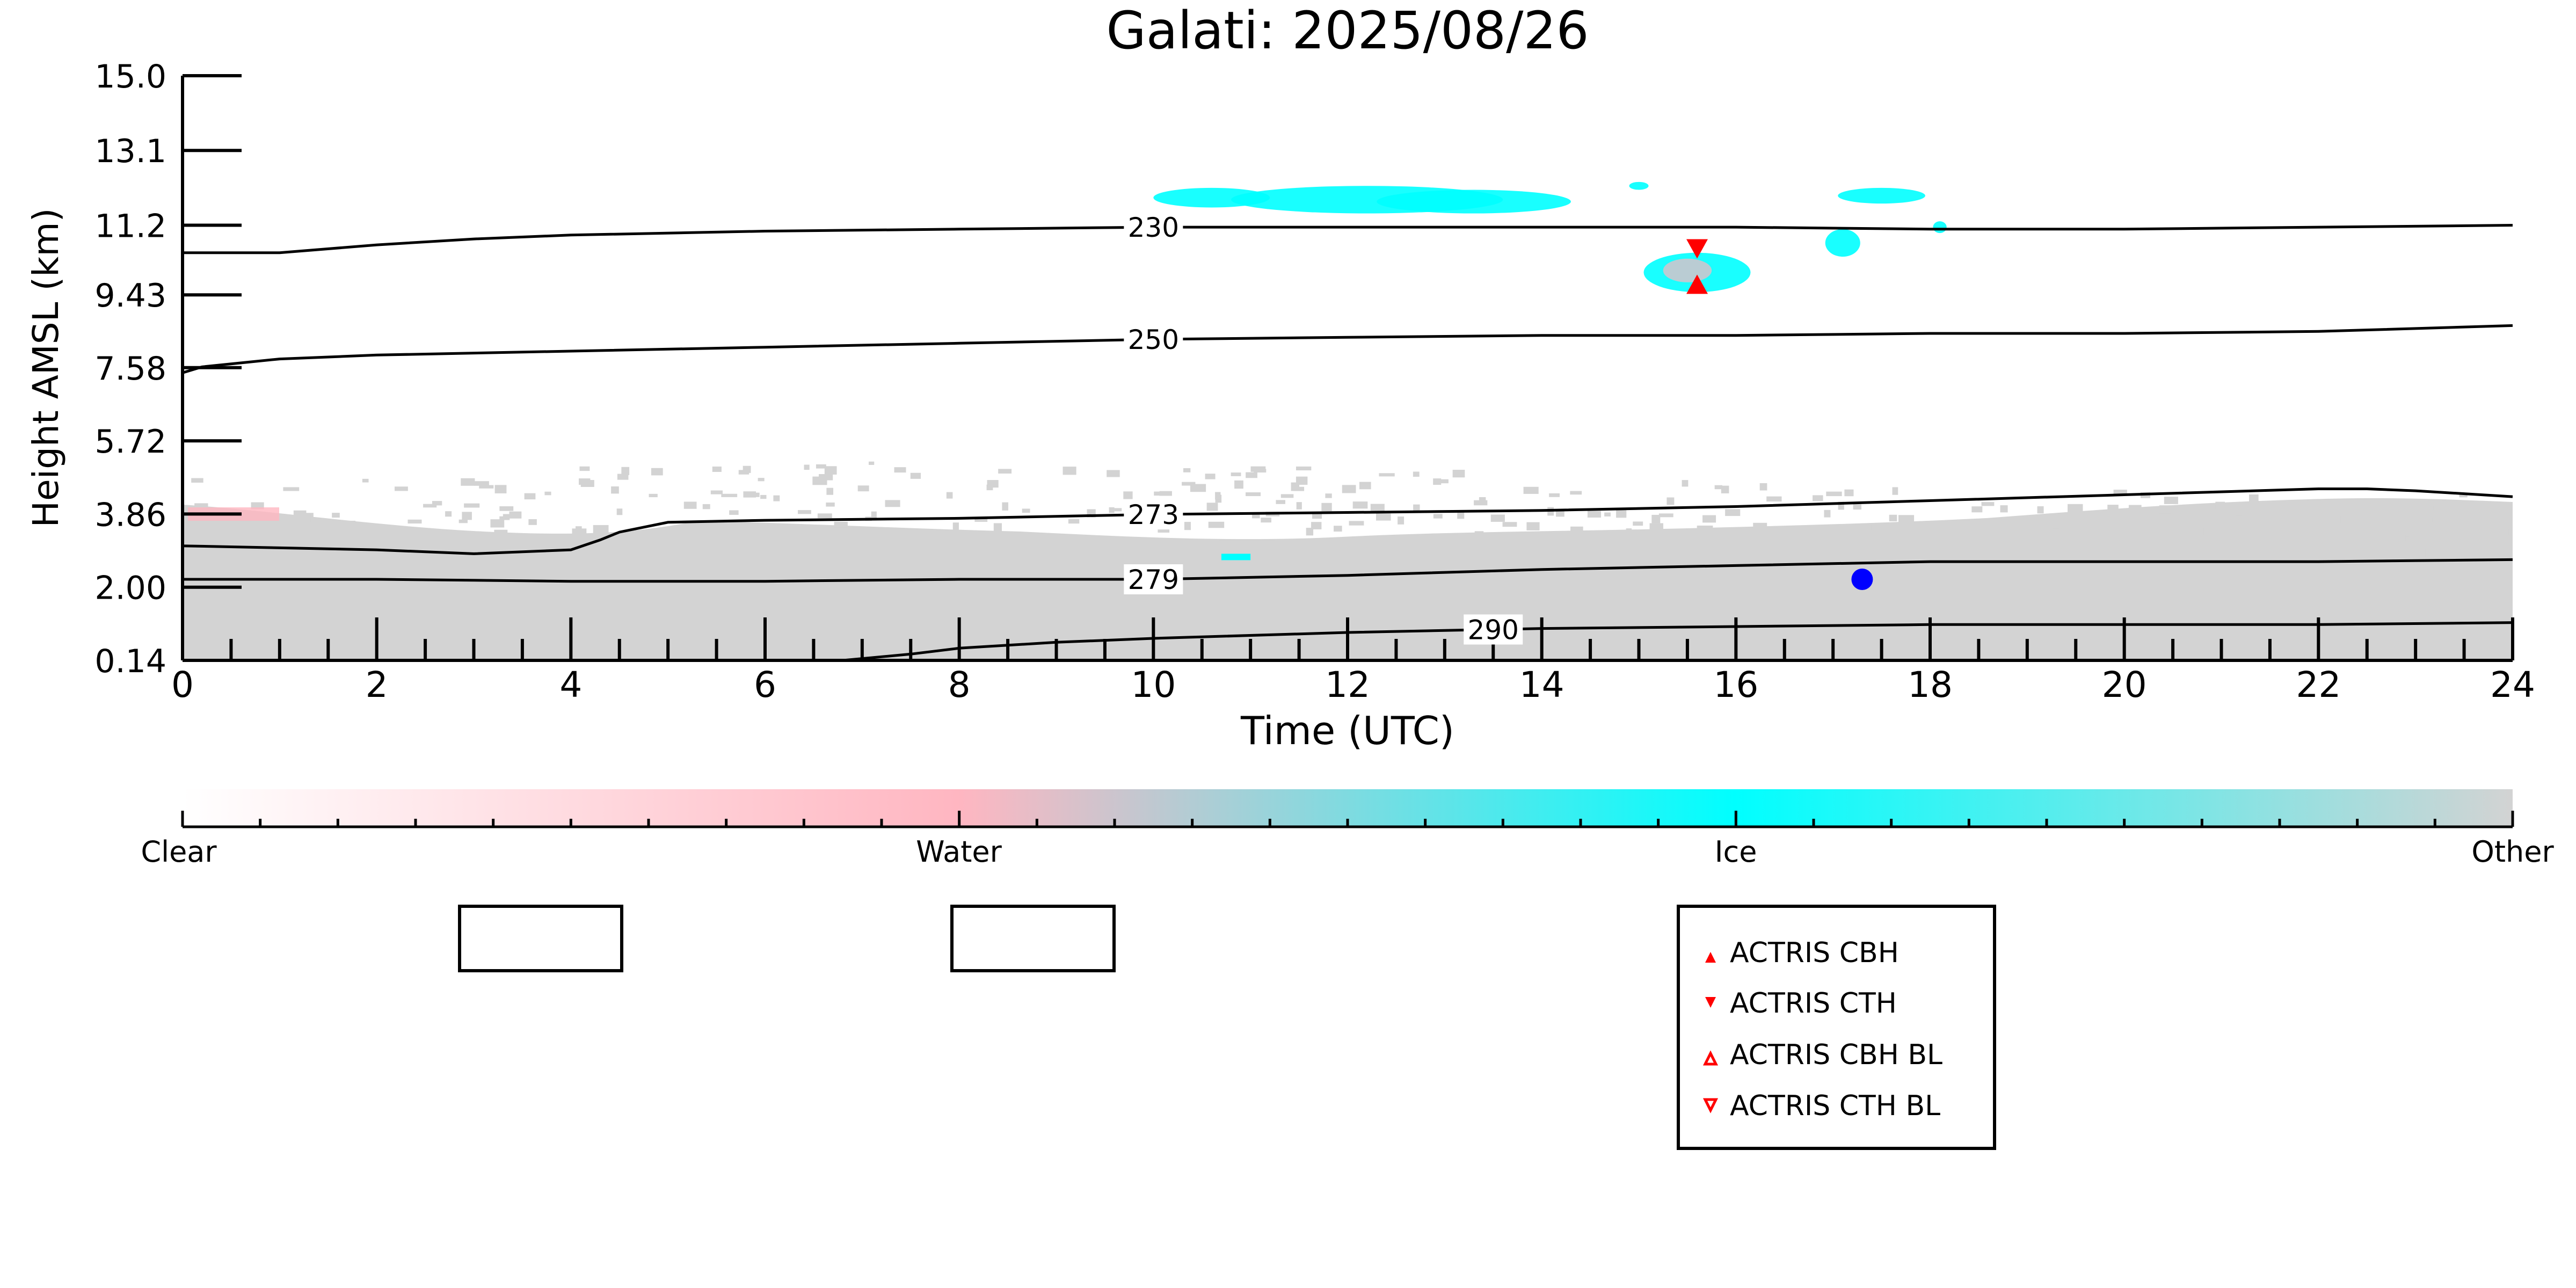 The width and height of the screenshot is (2576, 1288). I want to click on colorbar-label-ice: Ice, so click(1736, 852).